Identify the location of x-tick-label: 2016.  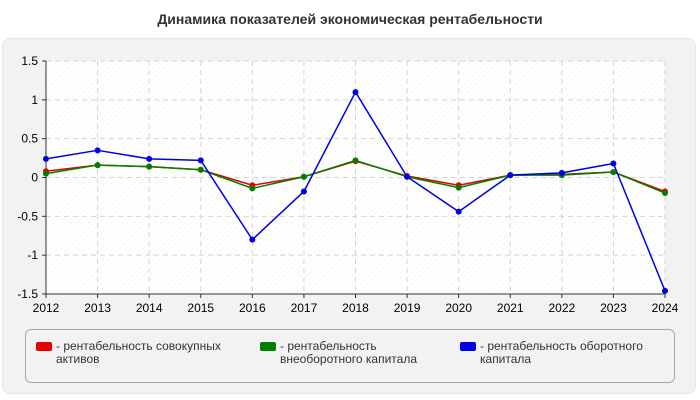
(252, 308).